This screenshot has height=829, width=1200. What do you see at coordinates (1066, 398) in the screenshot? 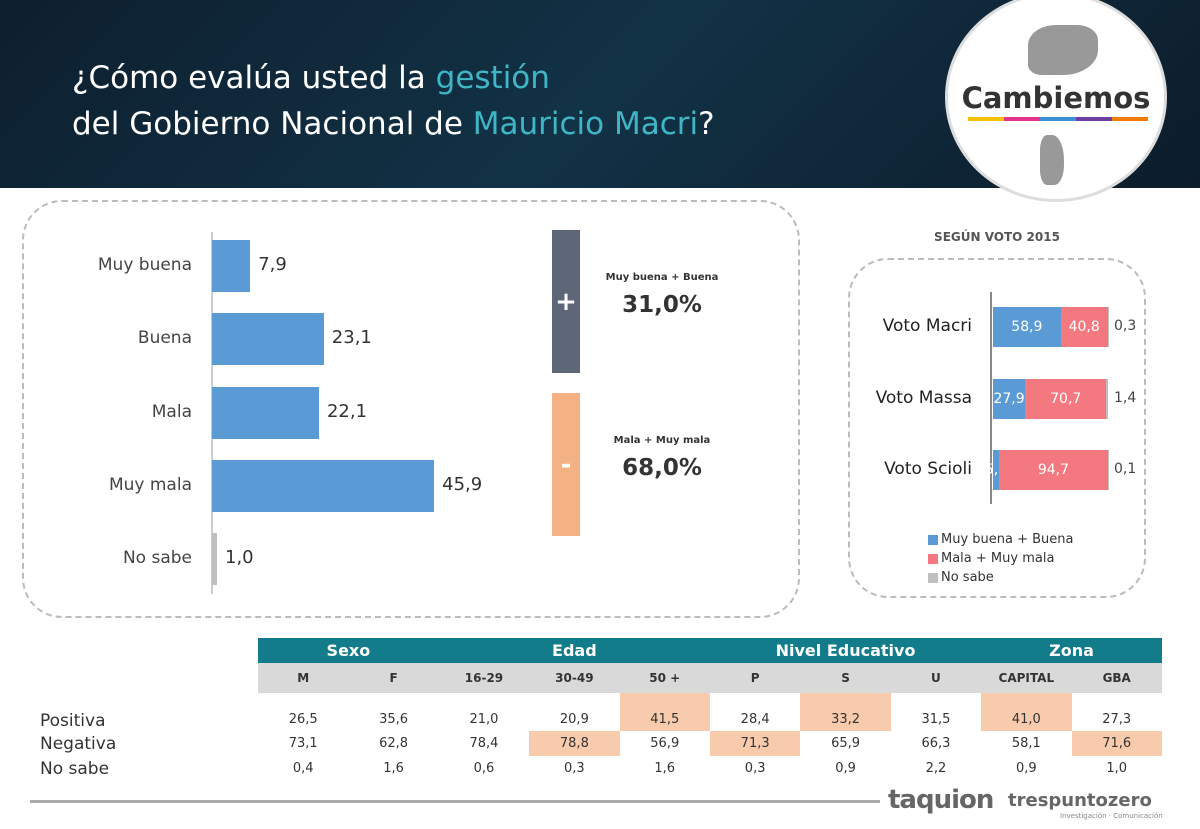
I see `bar-segment: 70,7` at bounding box center [1066, 398].